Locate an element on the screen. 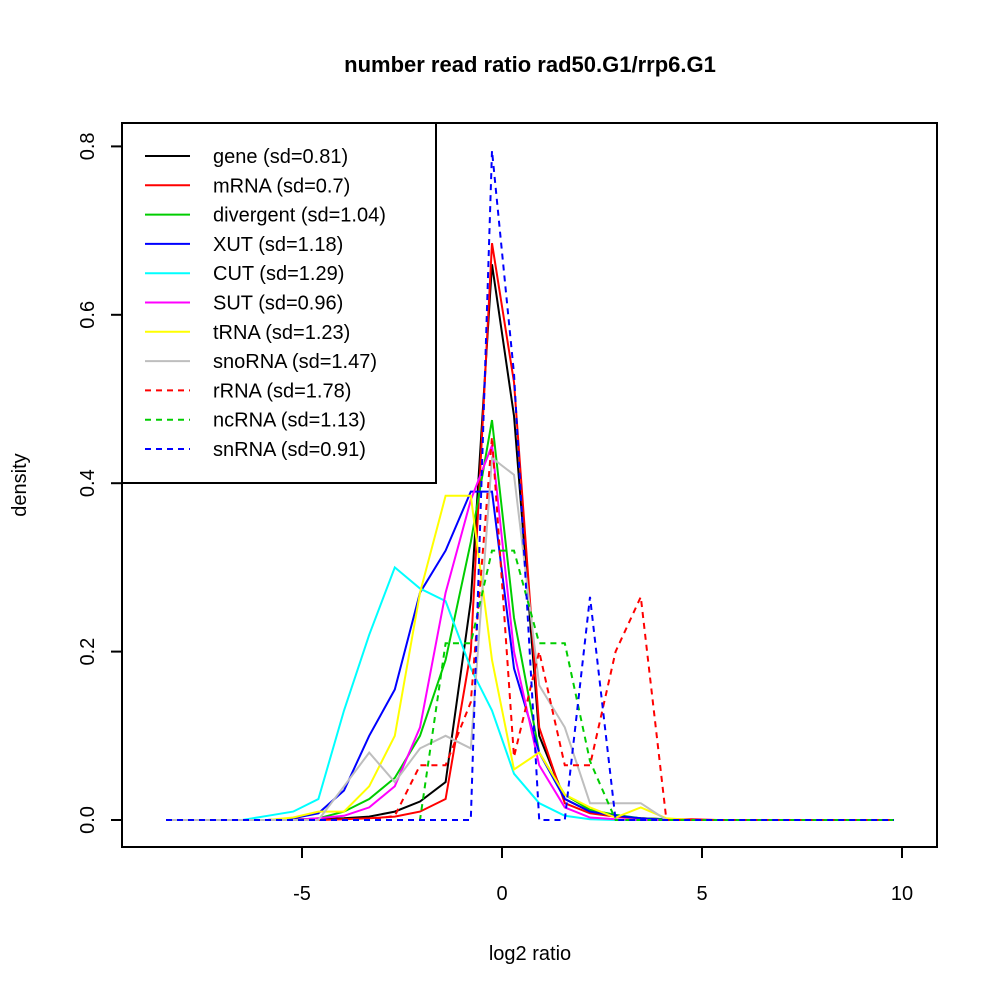 The width and height of the screenshot is (1000, 1000). x-axis-label: log2 ratio is located at coordinates (530, 954).